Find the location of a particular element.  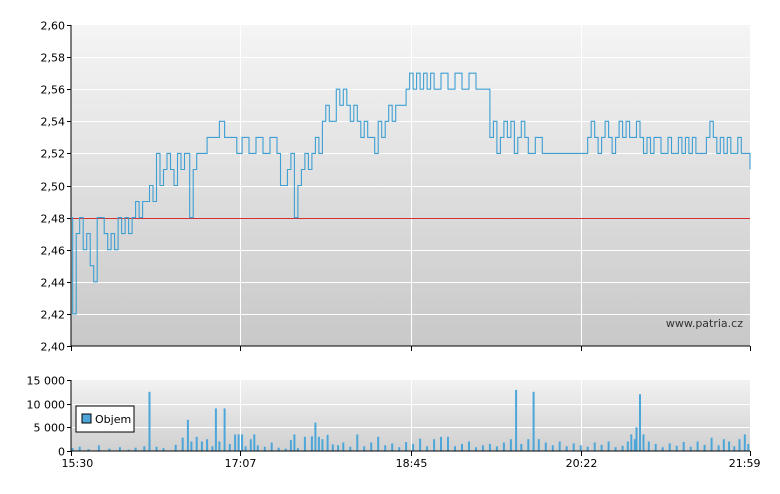

watermark-text: www.patria.cz is located at coordinates (704, 323).